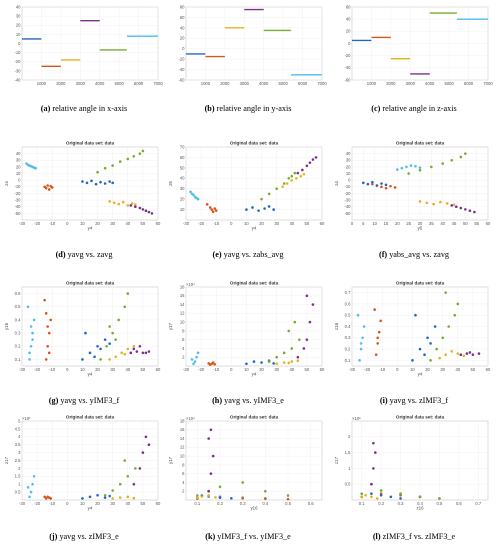 This screenshot has width=497, height=550. What do you see at coordinates (254, 43) in the screenshot?
I see `plot-area` at bounding box center [254, 43].